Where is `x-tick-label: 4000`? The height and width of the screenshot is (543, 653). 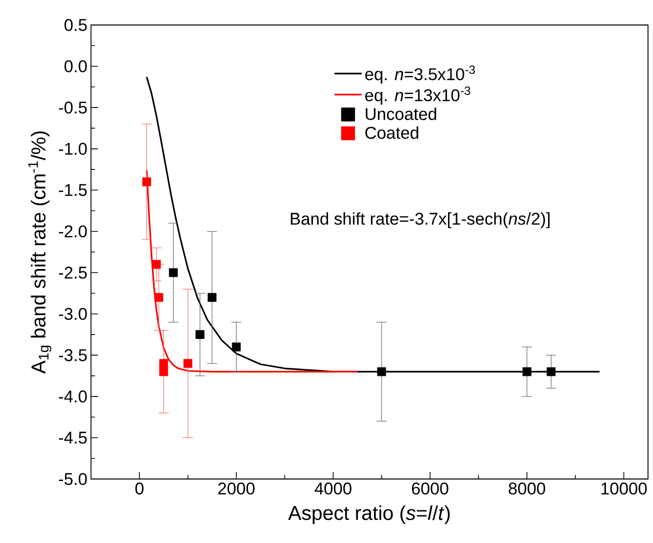 x-tick-label: 4000 is located at coordinates (333, 488).